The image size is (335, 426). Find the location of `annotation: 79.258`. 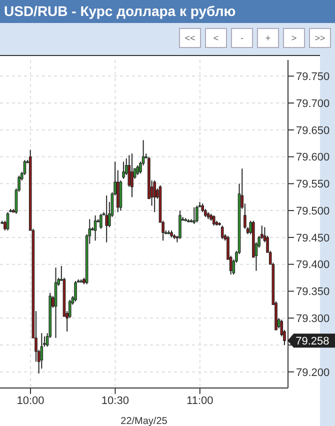

annotation: 79.258 is located at coordinates (313, 342).